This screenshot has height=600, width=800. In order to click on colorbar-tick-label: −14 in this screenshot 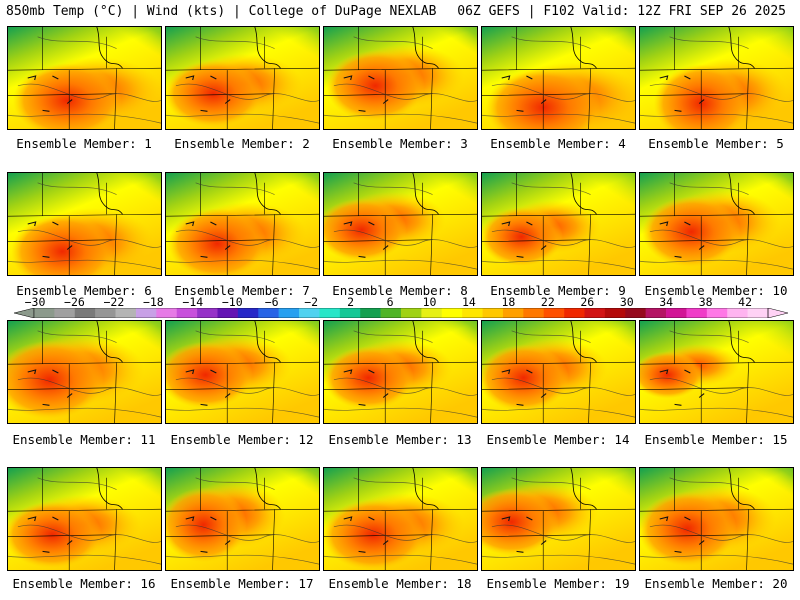, I will do `click(193, 302)`.